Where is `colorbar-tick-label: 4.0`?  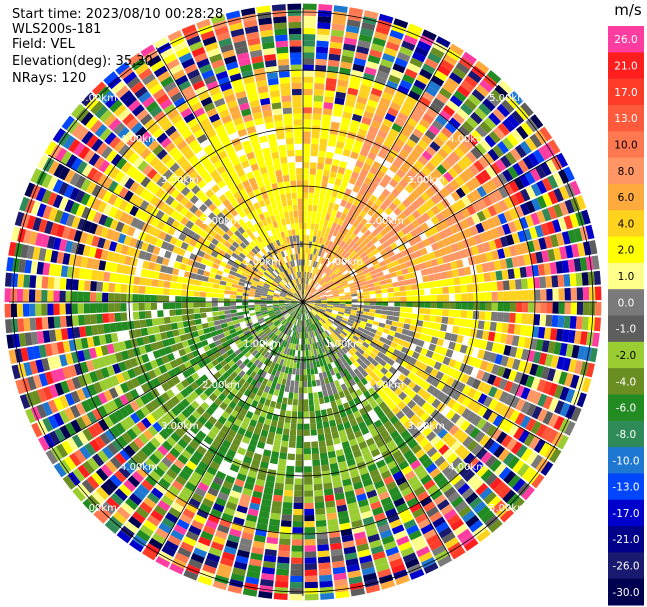 colorbar-tick-label: 4.0 is located at coordinates (626, 224).